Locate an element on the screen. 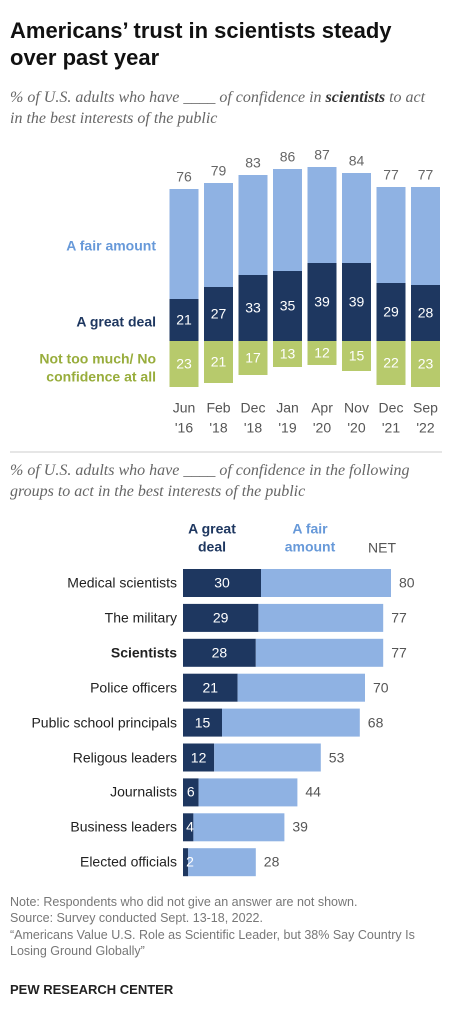 Image resolution: width=452 pixels, height=1023 pixels. total-label: 39 is located at coordinates (300, 826).